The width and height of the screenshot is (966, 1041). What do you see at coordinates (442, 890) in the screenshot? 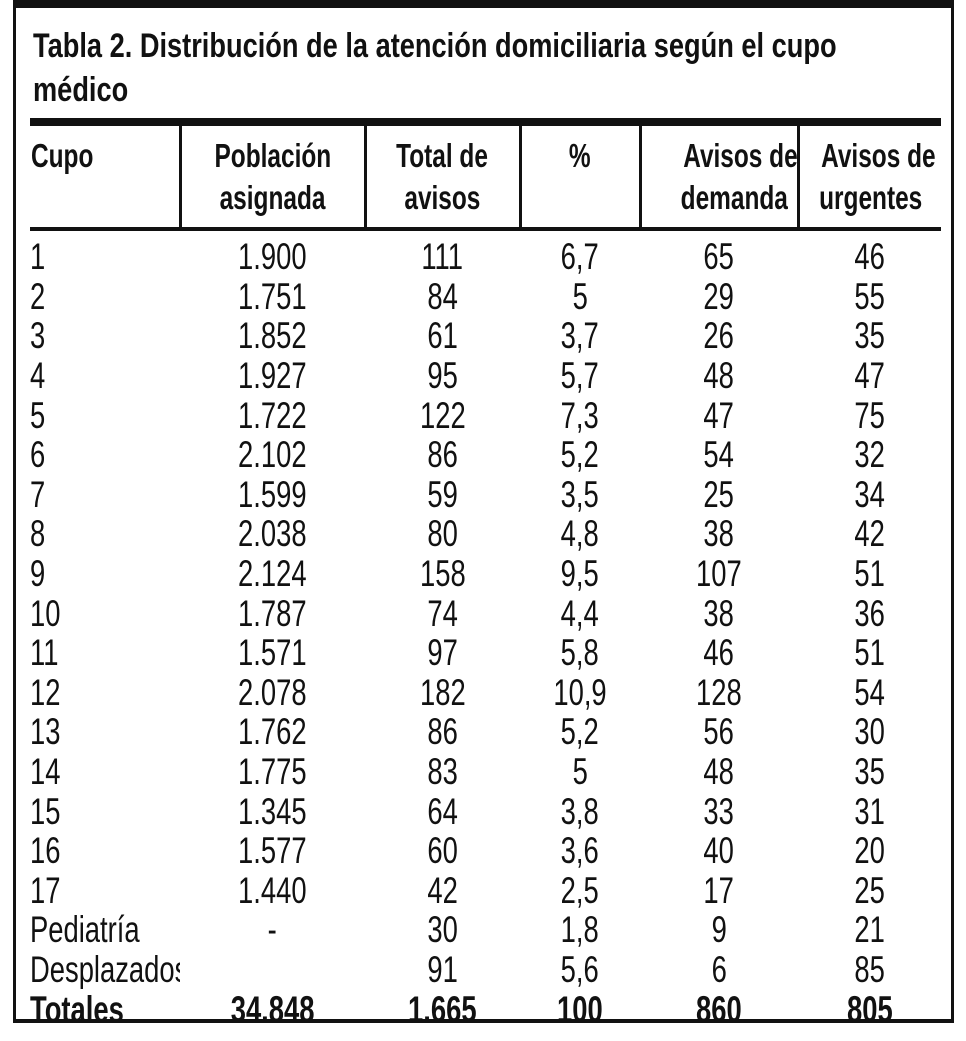
I see `cell-total-avisos: 42` at bounding box center [442, 890].